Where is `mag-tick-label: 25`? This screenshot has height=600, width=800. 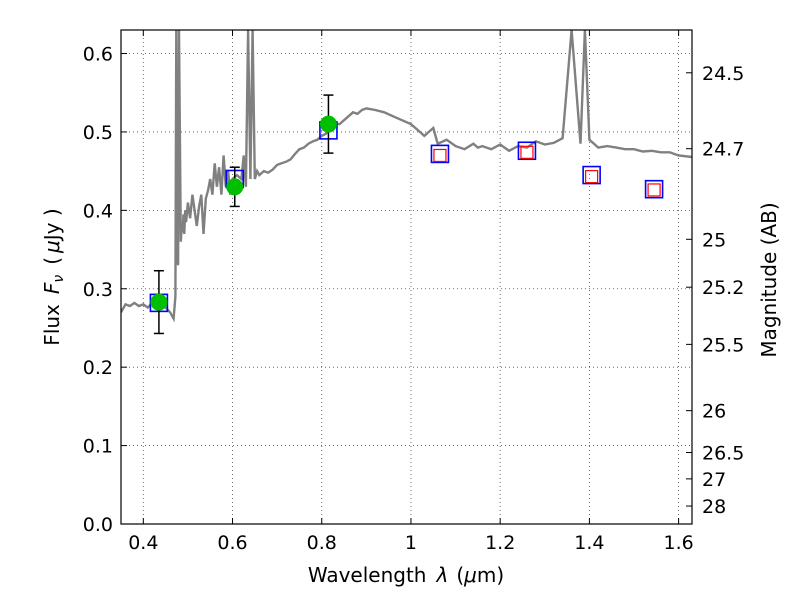 mag-tick-label: 25 is located at coordinates (714, 240).